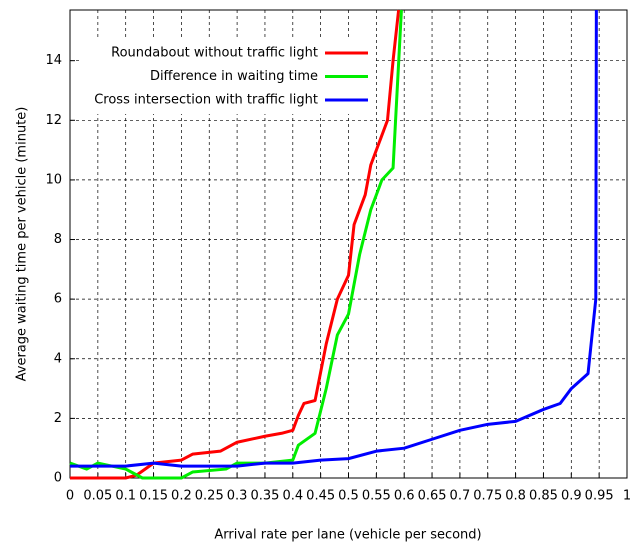 The image size is (641, 547). Describe the element at coordinates (181, 496) in the screenshot. I see `x-tick-label: 0.2` at that location.